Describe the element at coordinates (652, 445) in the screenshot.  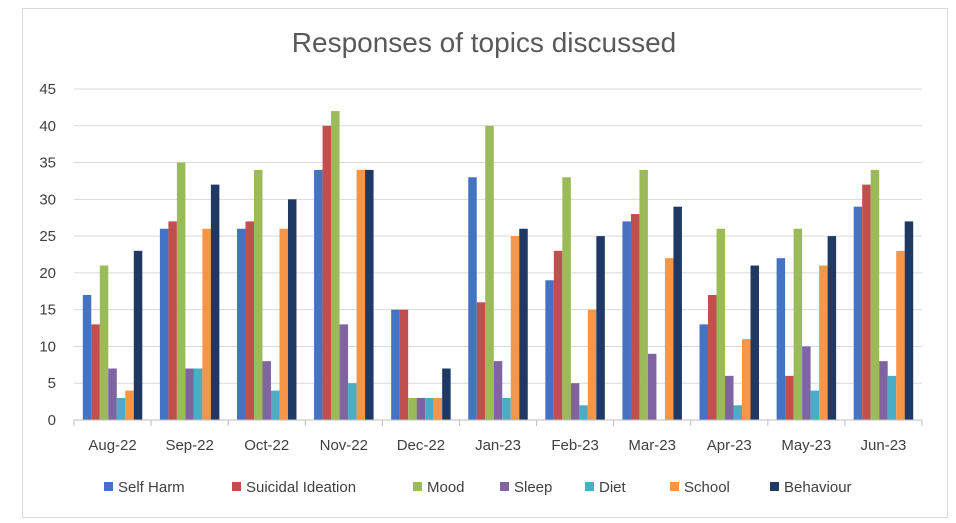
I see `x-tick-label: Mar-23` at that location.